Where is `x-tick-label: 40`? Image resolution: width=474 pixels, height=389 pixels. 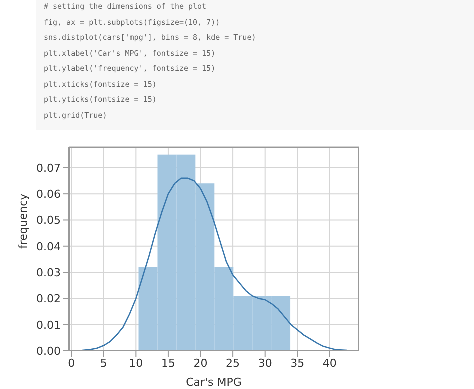 x-tick-label: 40 is located at coordinates (329, 363).